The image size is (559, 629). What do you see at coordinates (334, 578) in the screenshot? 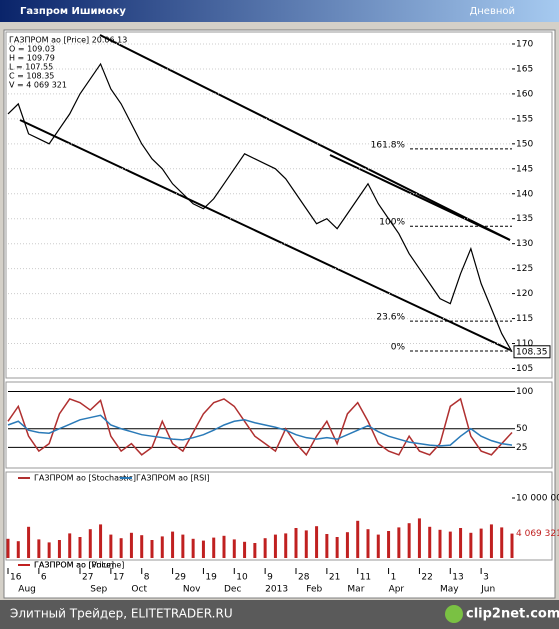
I see `x-tick-label: 21` at bounding box center [334, 578].